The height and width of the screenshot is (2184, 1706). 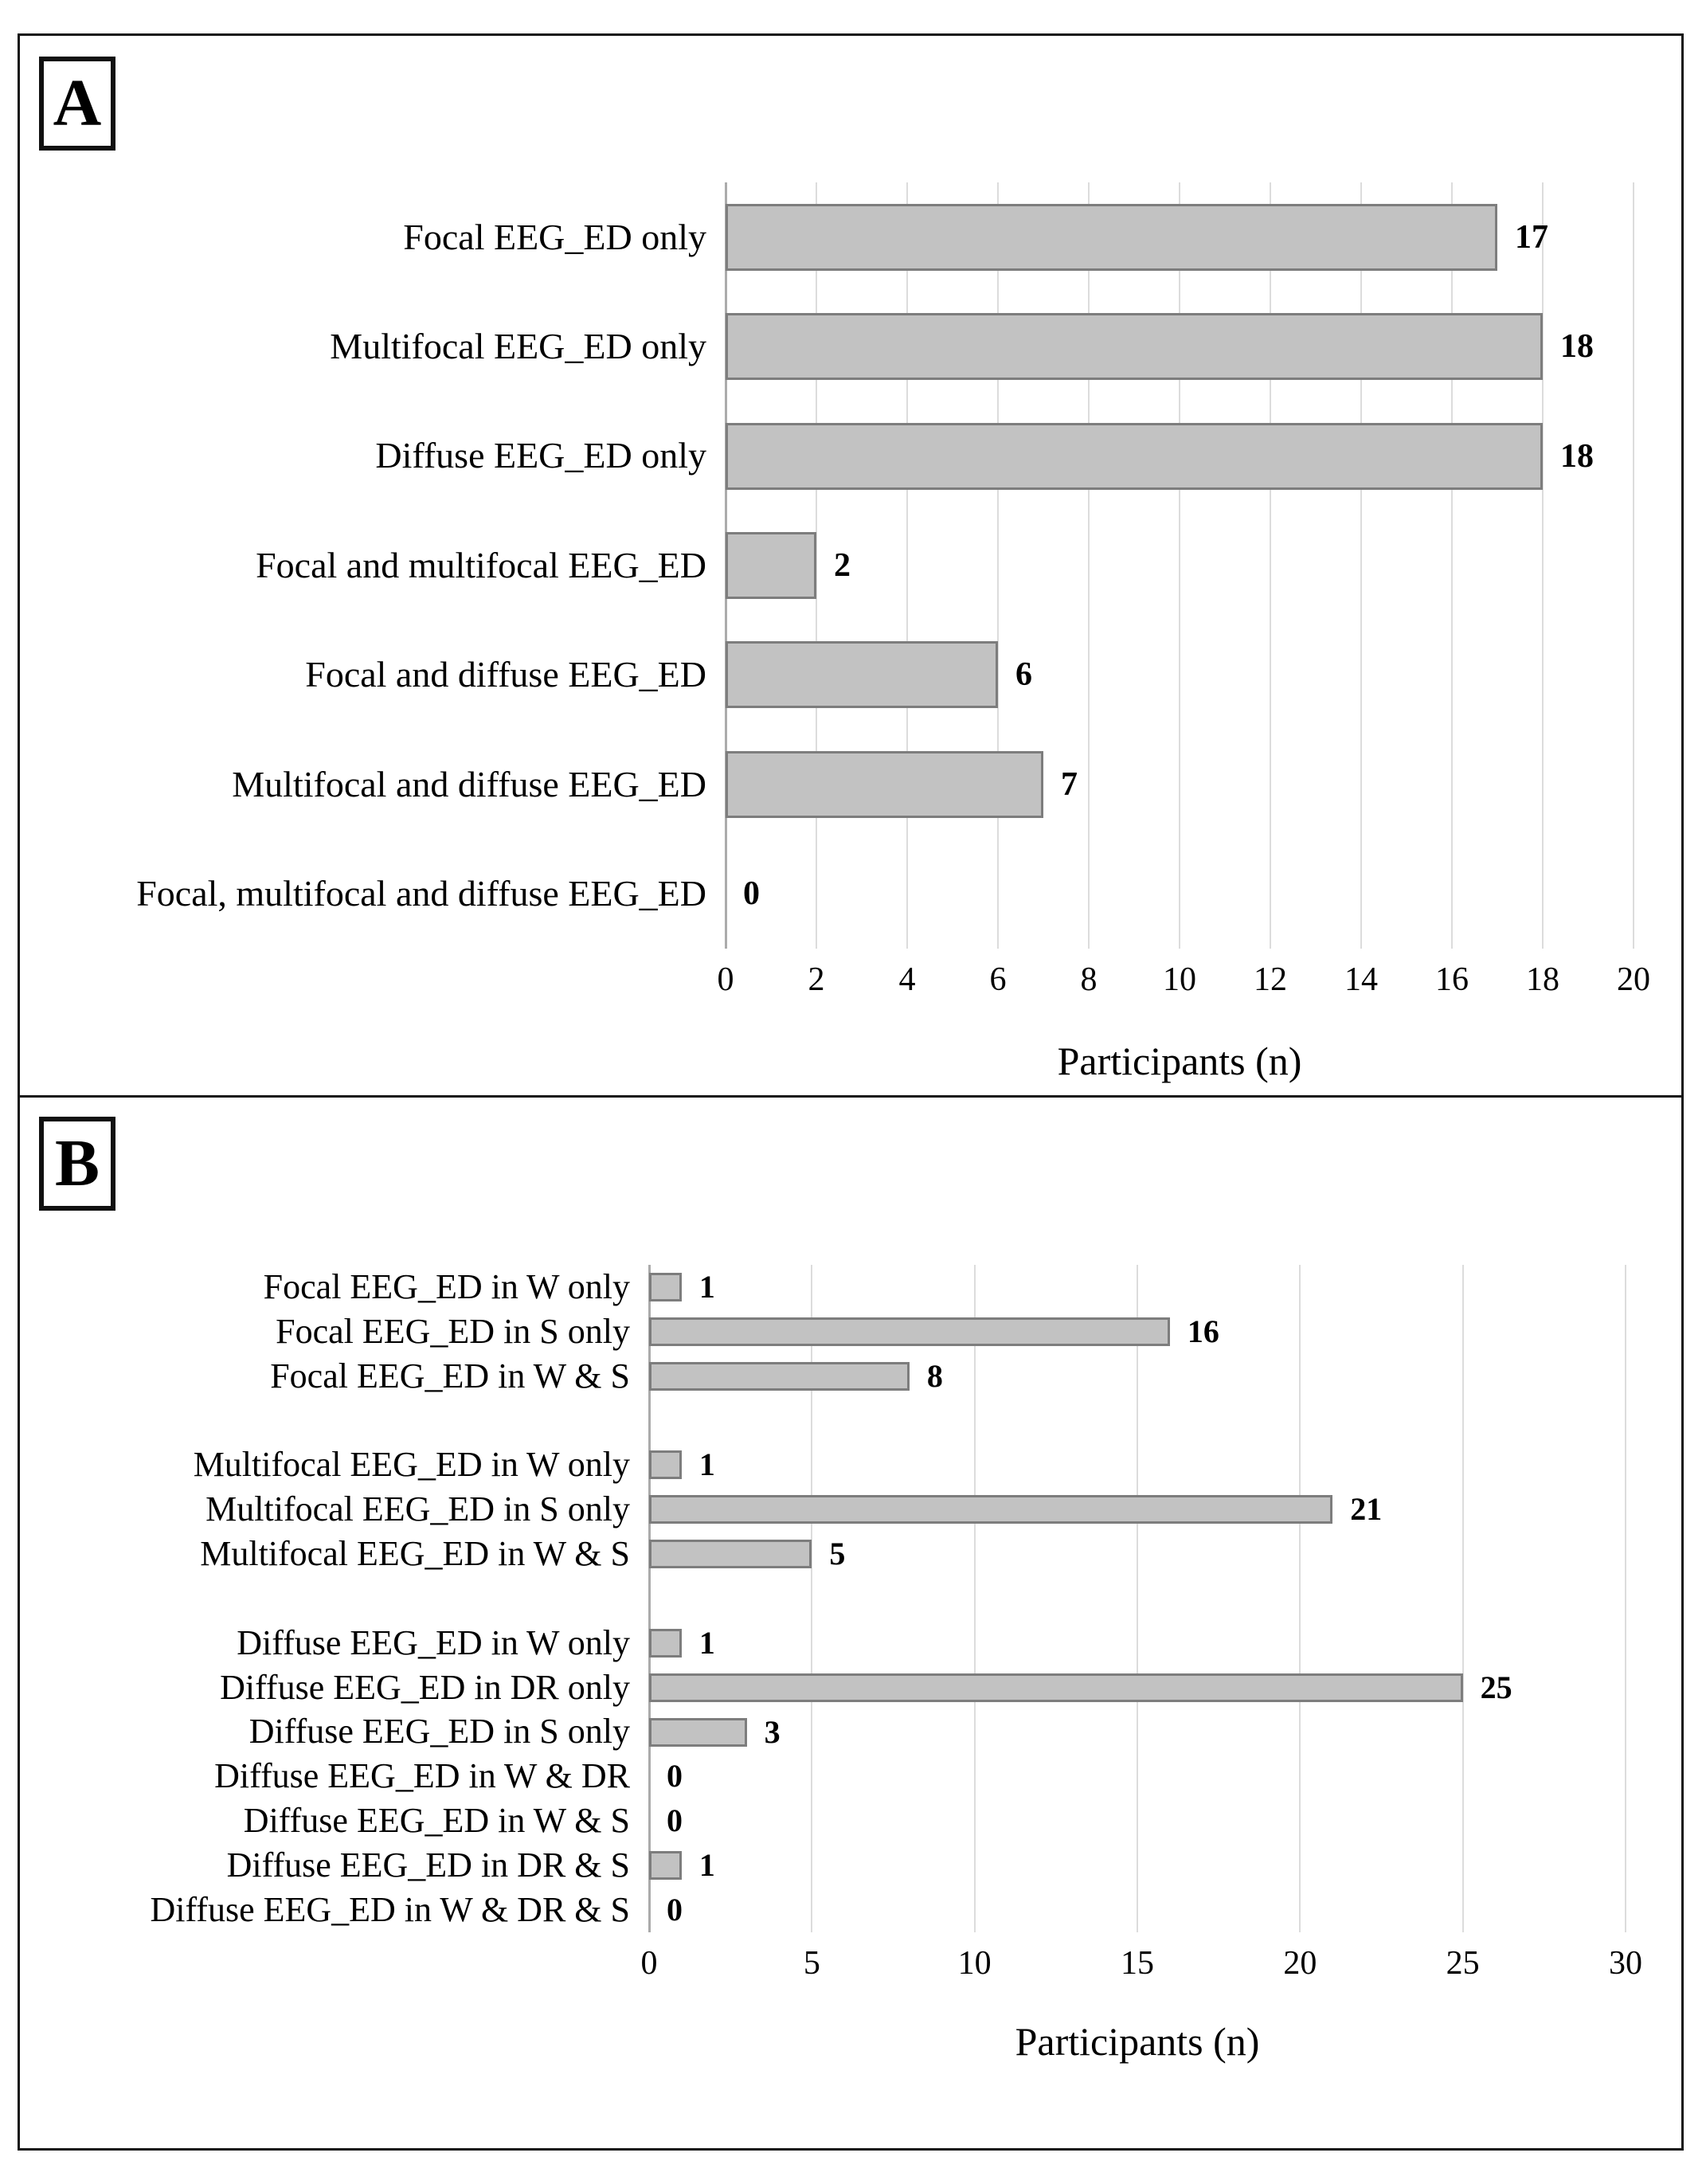 What do you see at coordinates (469, 783) in the screenshot?
I see `category-label: Multifocal and diffuse EEG_ED` at bounding box center [469, 783].